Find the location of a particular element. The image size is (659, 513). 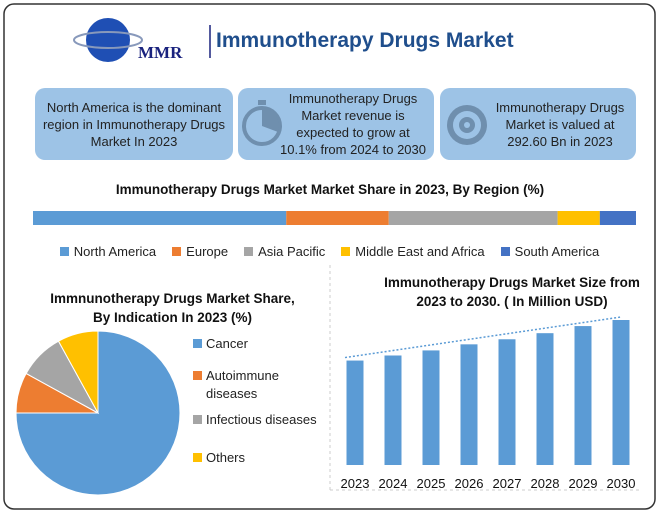

legend-item: North America is located at coordinates (108, 251).